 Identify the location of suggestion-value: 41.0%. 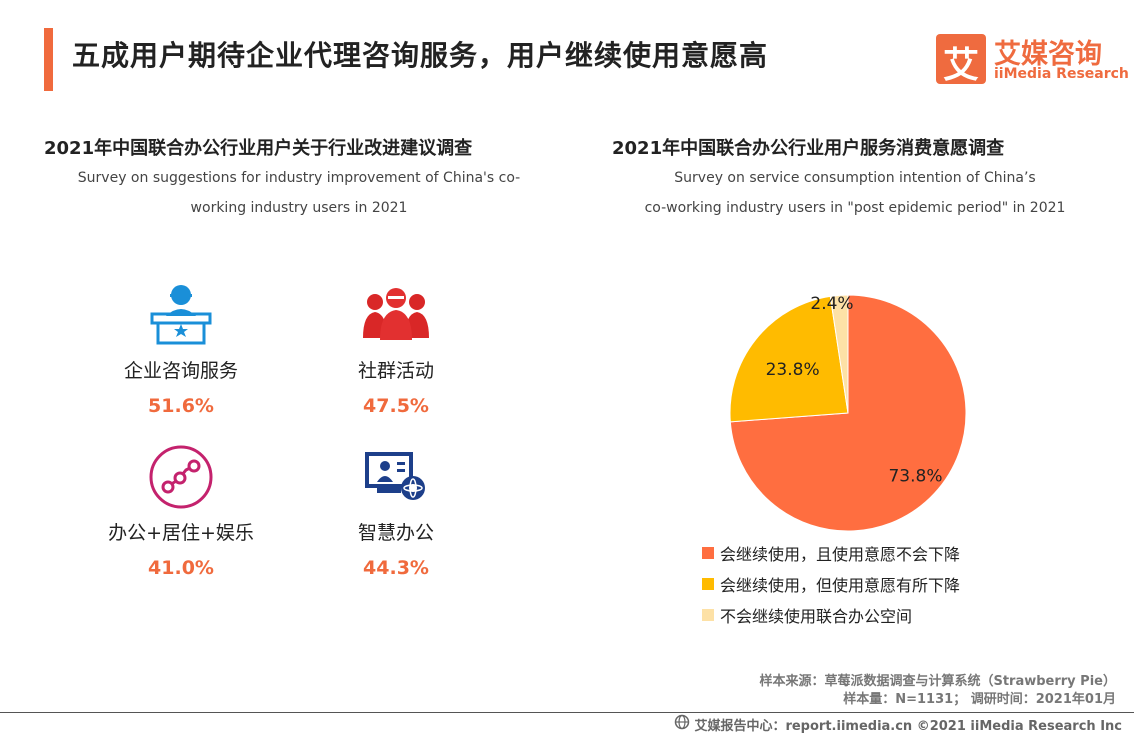
(181, 568).